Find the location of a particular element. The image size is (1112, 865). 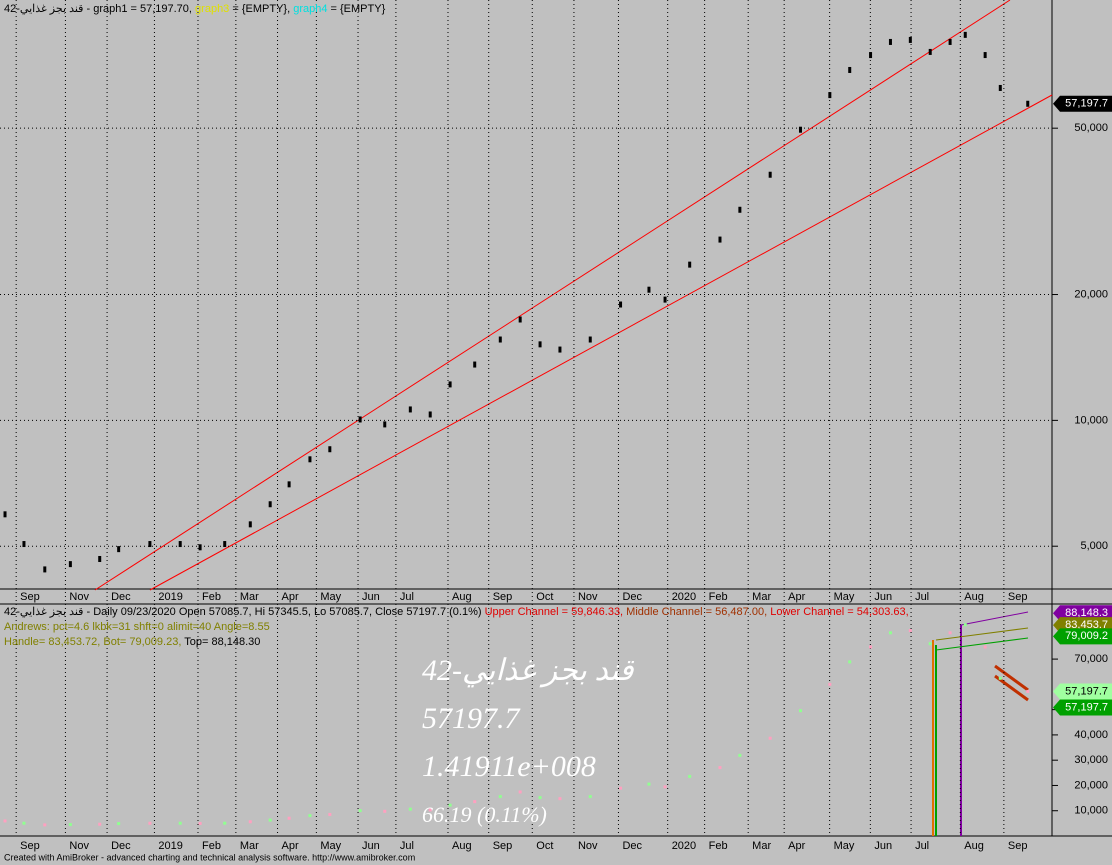

price-label: 88,148.3 is located at coordinates (1086, 613).